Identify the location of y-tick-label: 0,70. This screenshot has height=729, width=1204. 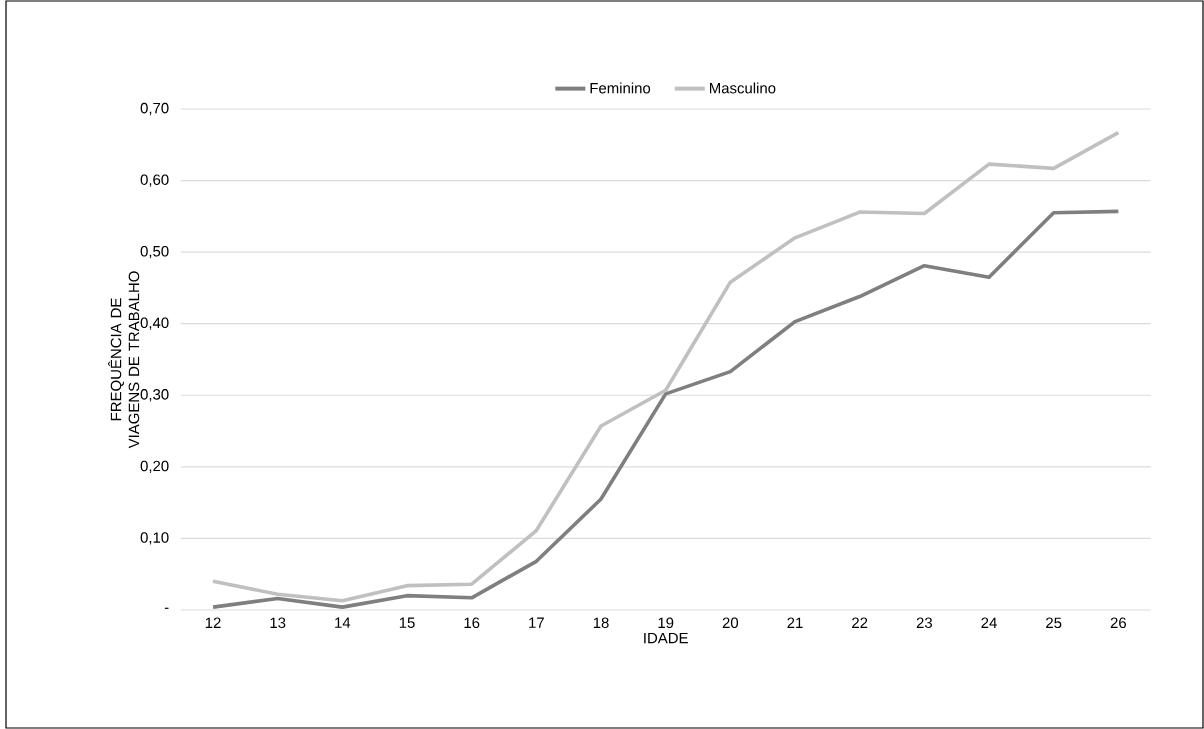
(154, 109).